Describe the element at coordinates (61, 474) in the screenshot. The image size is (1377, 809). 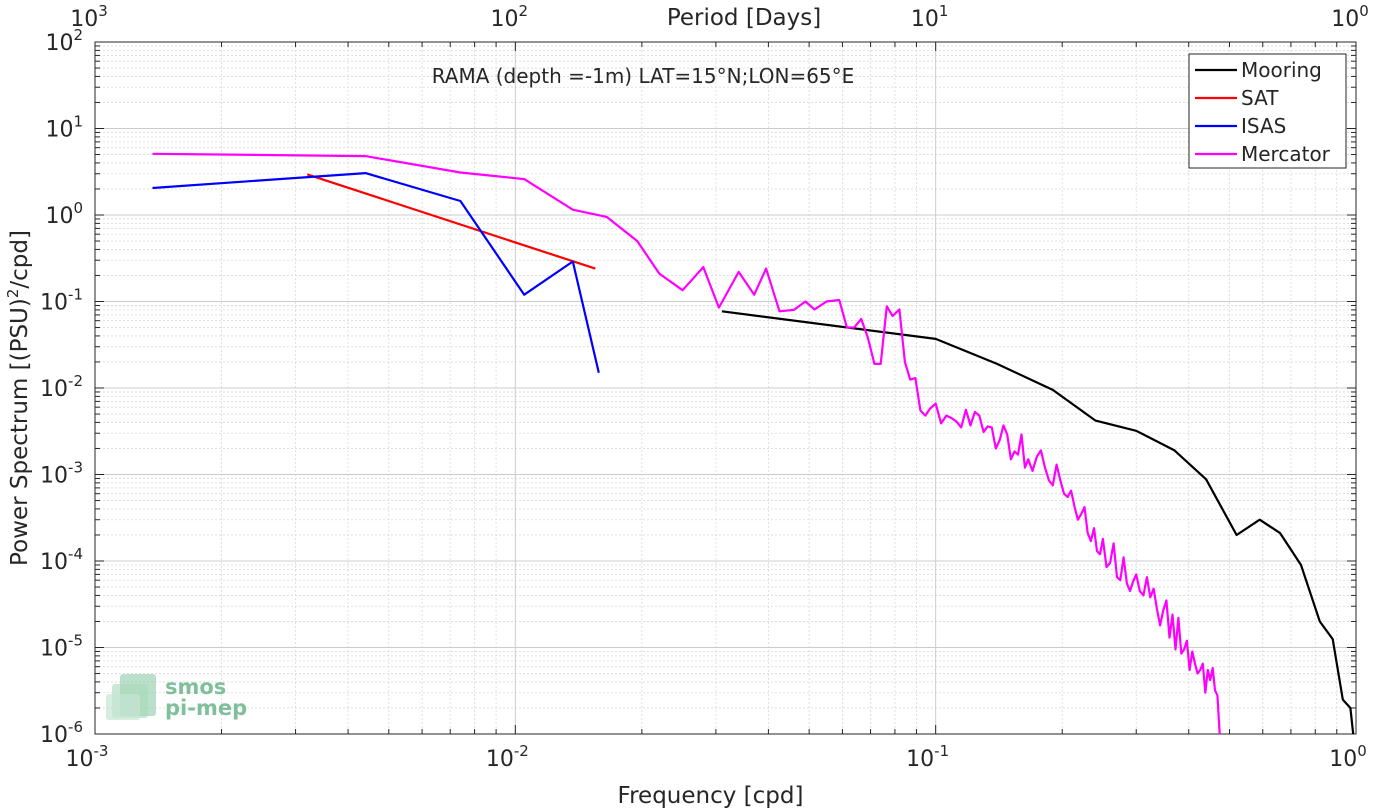
I see `y-tick-label: 10⁻³` at that location.